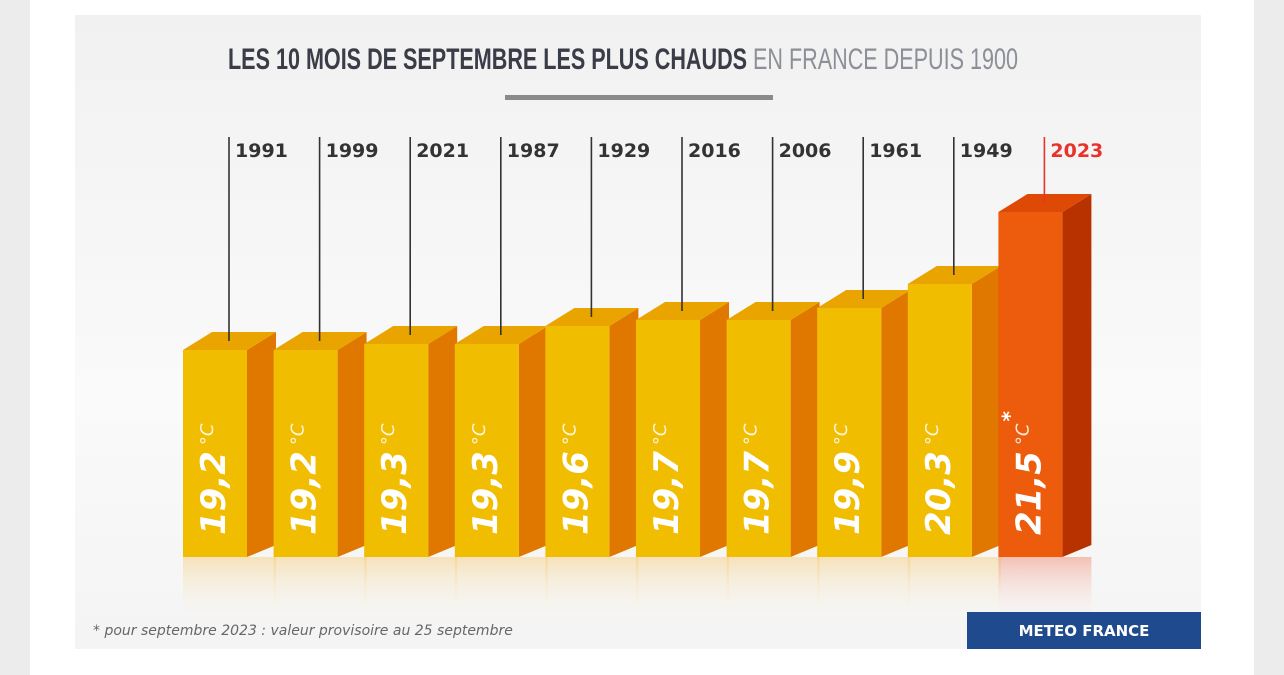 This screenshot has width=1284, height=675. I want to click on title-underline, so click(639, 97).